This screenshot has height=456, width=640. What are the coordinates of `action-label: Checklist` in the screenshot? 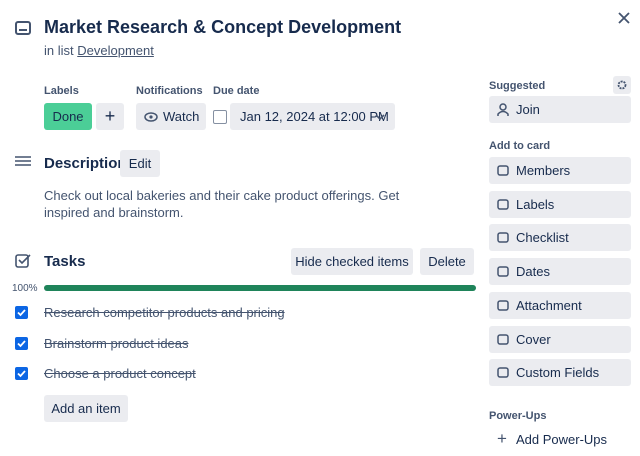 It's located at (542, 238).